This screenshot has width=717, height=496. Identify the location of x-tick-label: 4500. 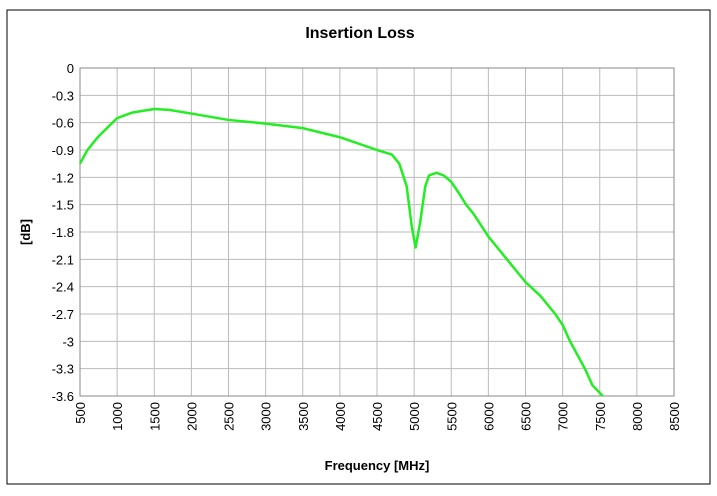
(377, 416).